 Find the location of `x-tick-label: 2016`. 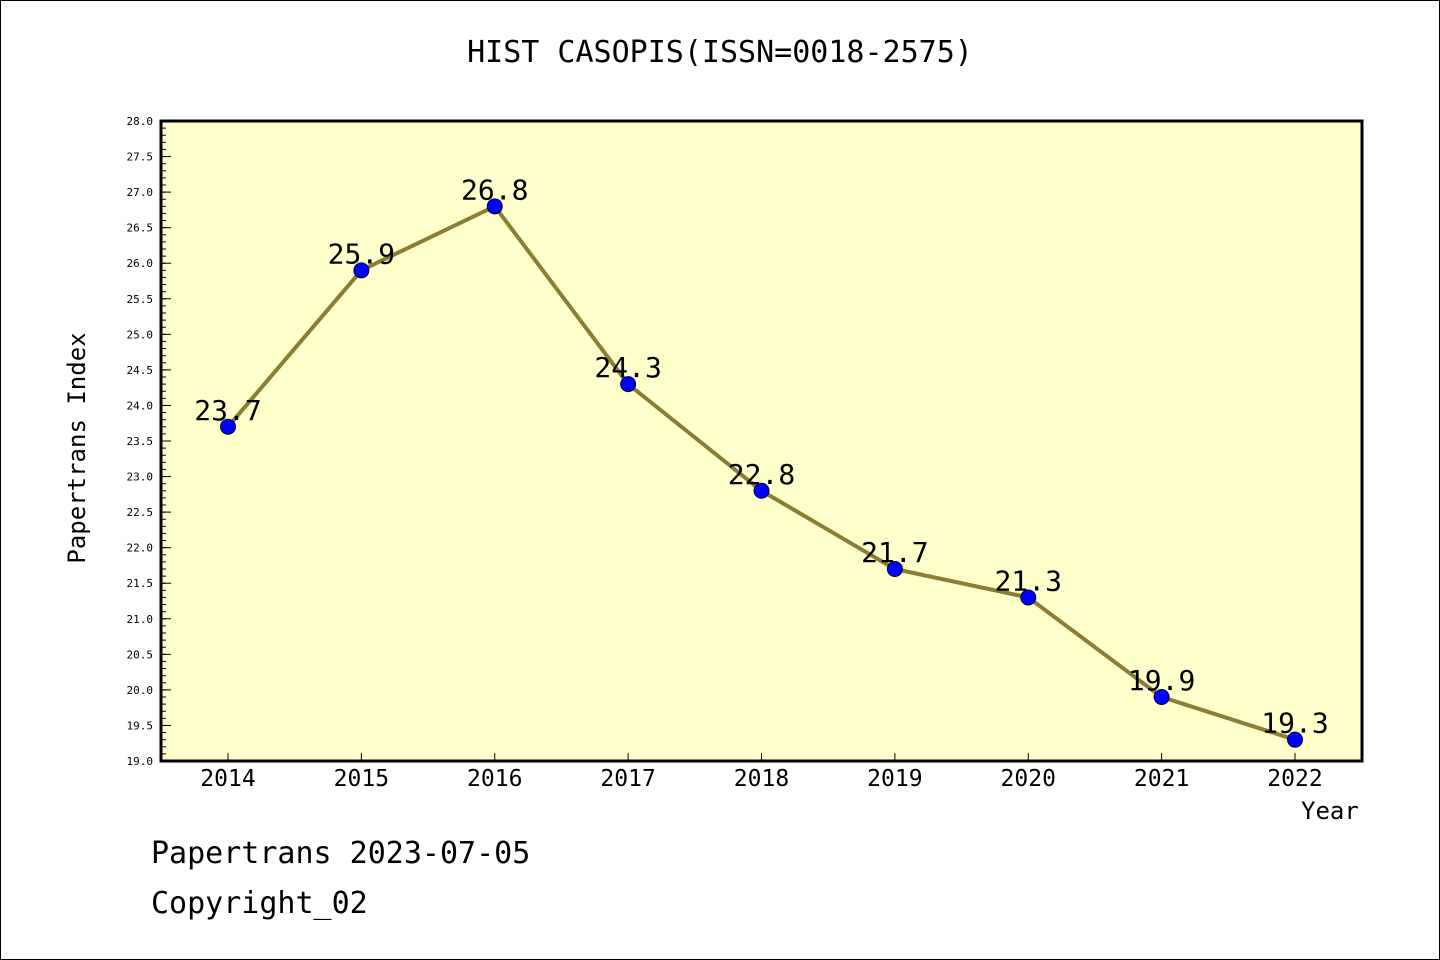

x-tick-label: 2016 is located at coordinates (494, 779).